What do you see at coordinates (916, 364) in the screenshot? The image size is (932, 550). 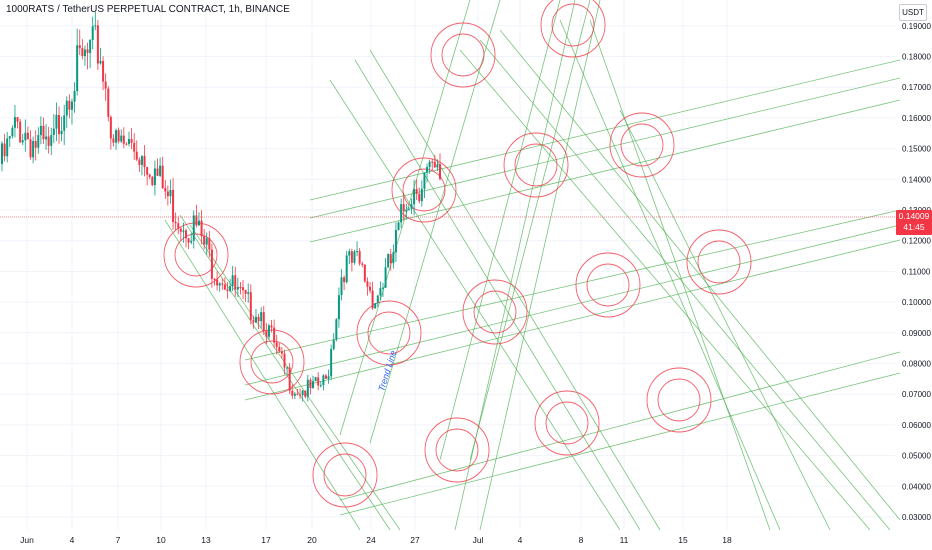 I see `y-tick-label: 0.08000` at bounding box center [916, 364].